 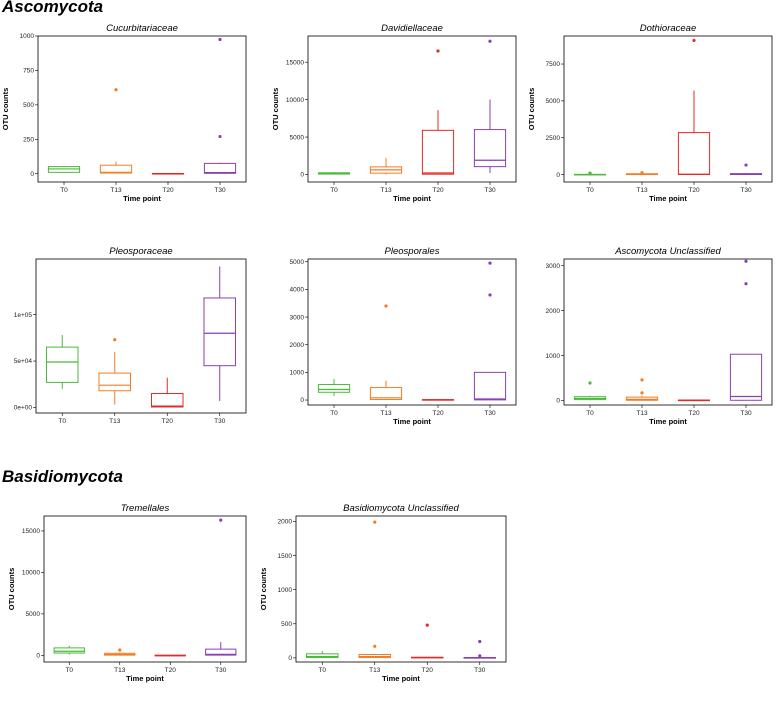 What do you see at coordinates (23, 315) in the screenshot?
I see `y-tick-label: 1e+05` at bounding box center [23, 315].